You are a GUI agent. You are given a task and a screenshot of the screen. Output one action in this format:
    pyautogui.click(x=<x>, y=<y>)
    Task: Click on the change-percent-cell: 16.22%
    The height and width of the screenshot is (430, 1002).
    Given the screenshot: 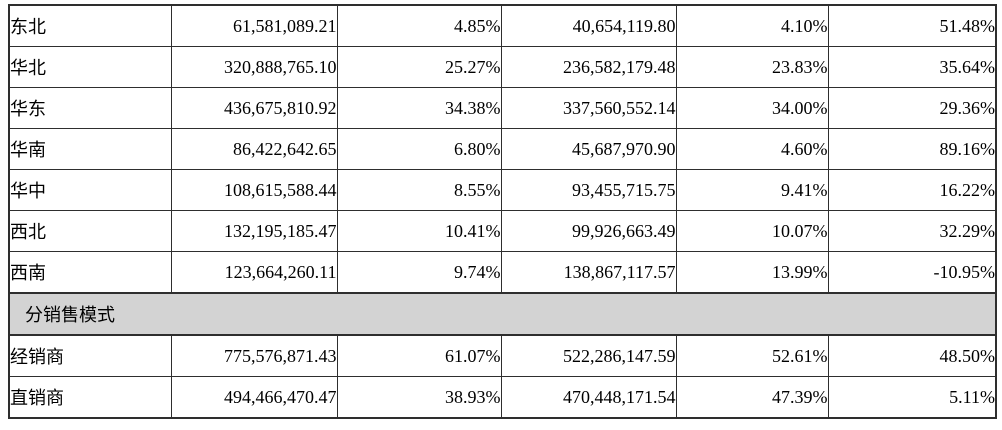 What is the action you would take?
    pyautogui.click(x=912, y=190)
    